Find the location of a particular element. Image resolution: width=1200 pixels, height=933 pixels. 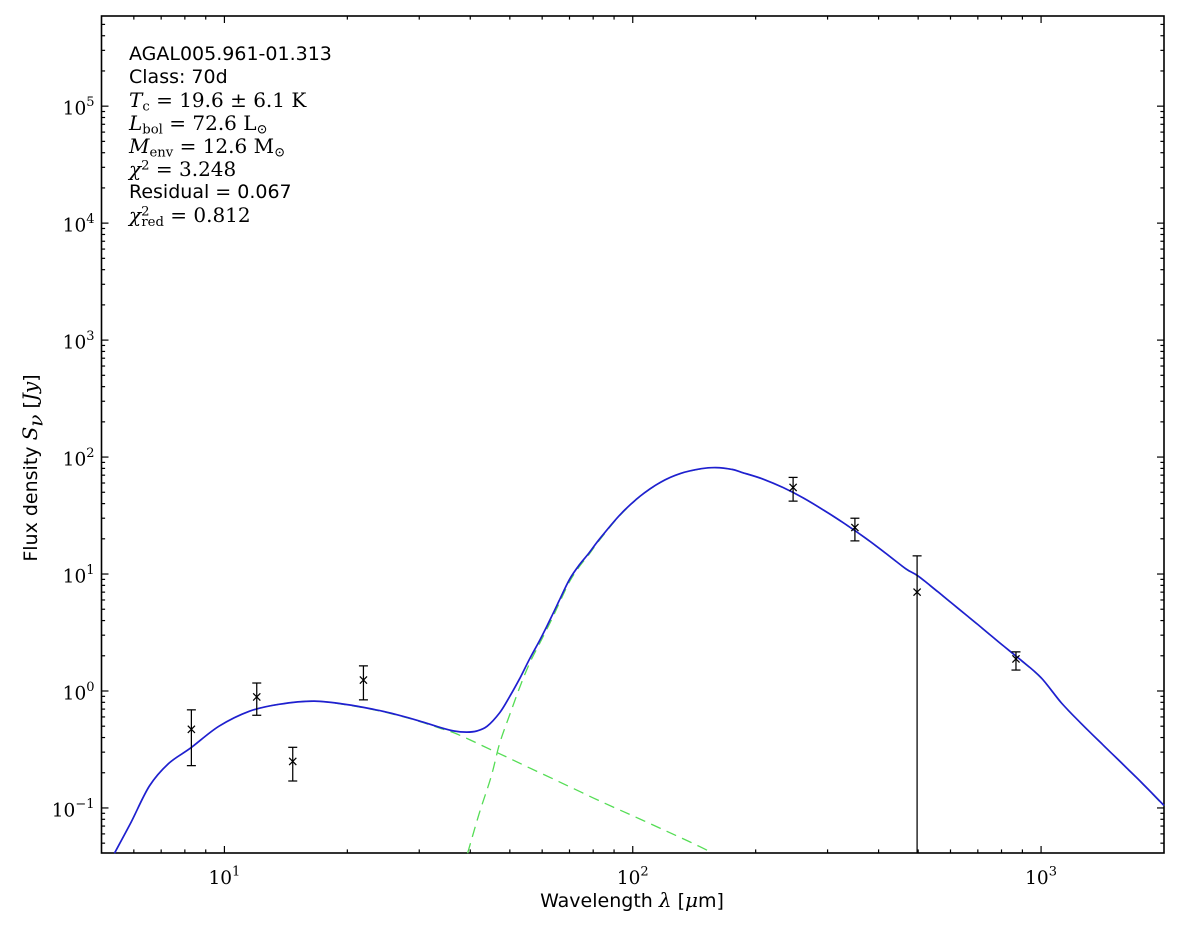

text-segment: red is located at coordinates (152, 222).